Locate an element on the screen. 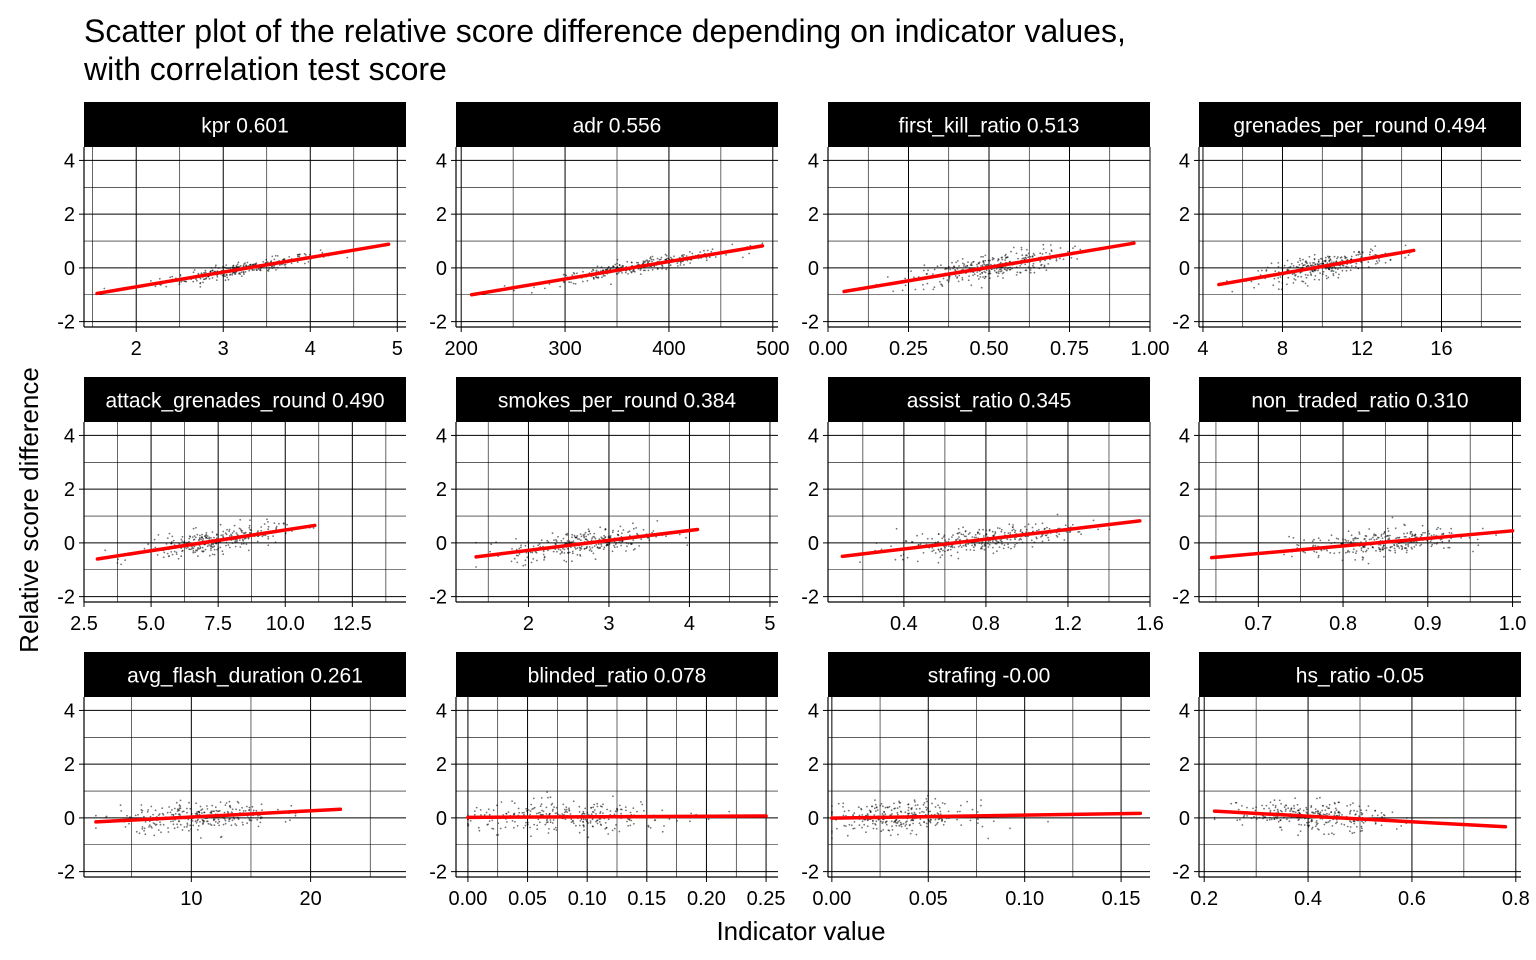 This screenshot has height=960, width=1536. x-tick-label: 0.25 is located at coordinates (908, 349).